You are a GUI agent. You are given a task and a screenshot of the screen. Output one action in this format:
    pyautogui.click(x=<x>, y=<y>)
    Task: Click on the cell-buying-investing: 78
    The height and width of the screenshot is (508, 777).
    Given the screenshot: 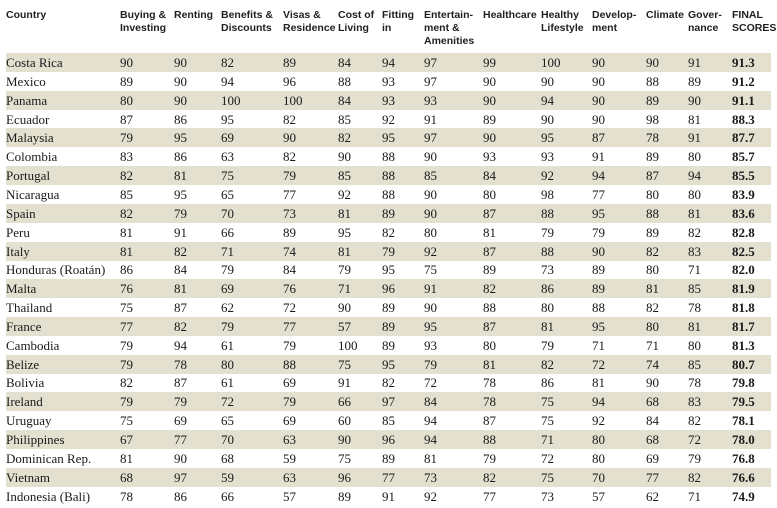 What is the action you would take?
    pyautogui.click(x=126, y=496)
    